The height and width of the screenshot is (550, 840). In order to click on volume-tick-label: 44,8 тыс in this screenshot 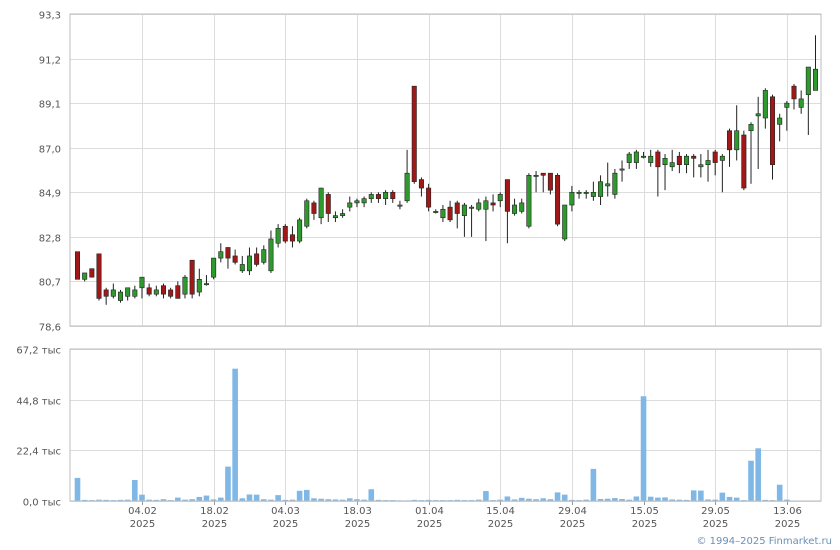, I will do `click(38, 402)`.